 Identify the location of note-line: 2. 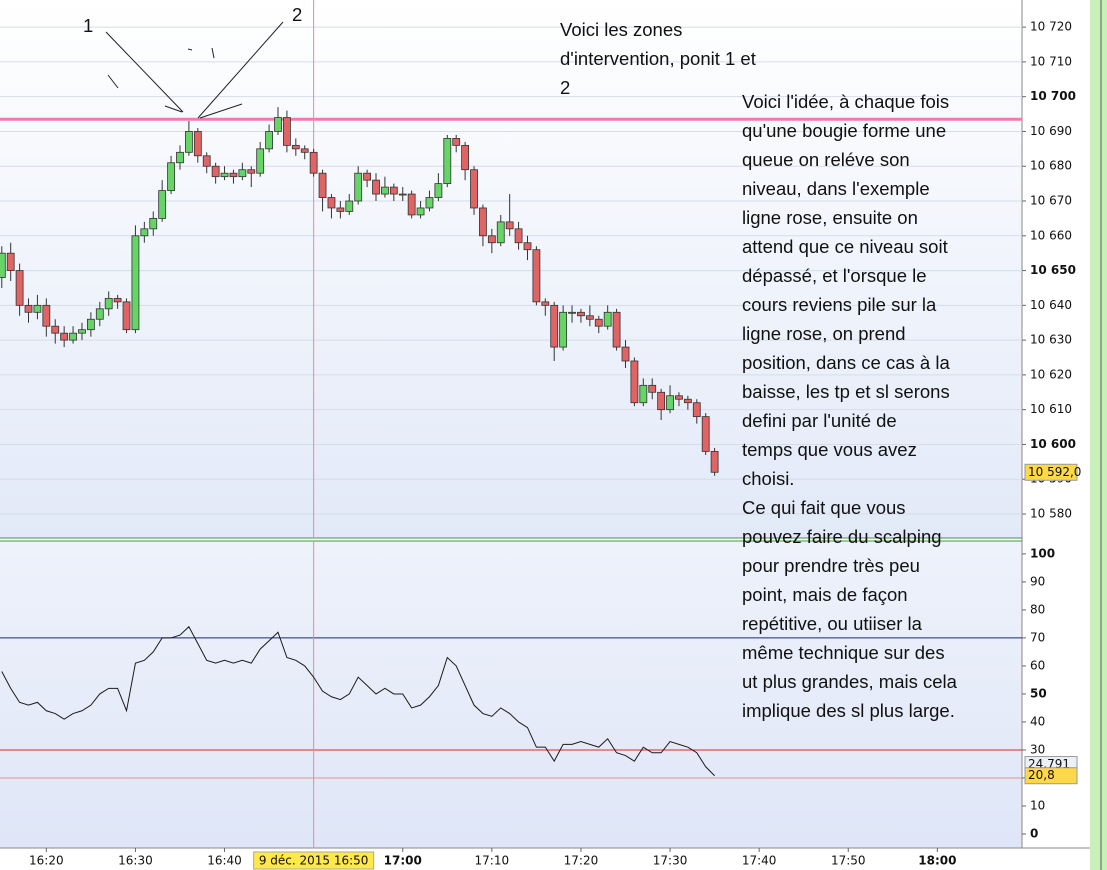
(565, 87).